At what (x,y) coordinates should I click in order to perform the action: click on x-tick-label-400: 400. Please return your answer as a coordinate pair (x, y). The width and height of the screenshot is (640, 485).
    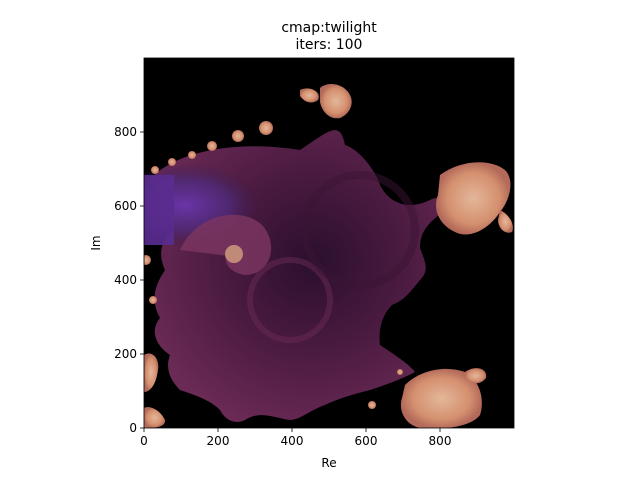
    Looking at the image, I should click on (292, 441).